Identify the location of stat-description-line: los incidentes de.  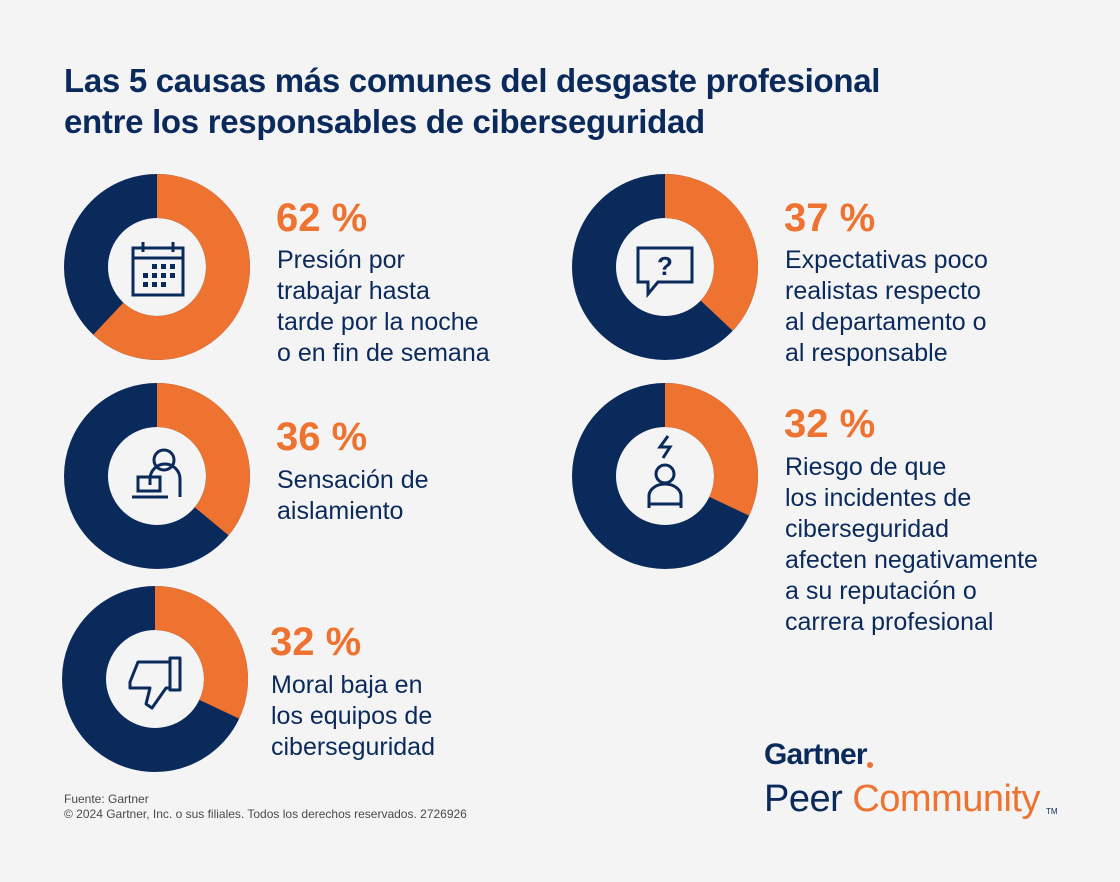
(878, 498).